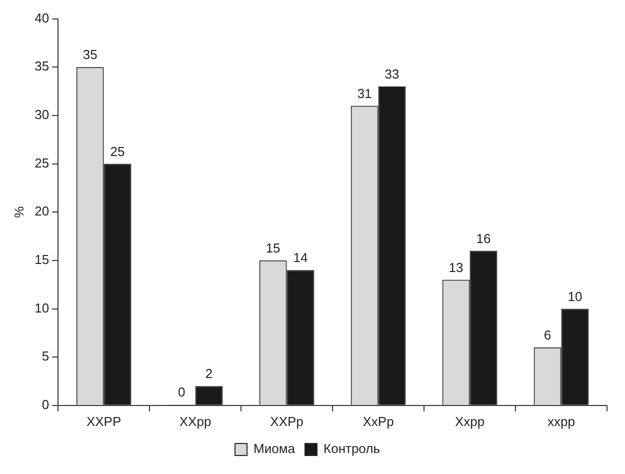  Describe the element at coordinates (42, 114) in the screenshot. I see `y-tick-label: 30` at that location.